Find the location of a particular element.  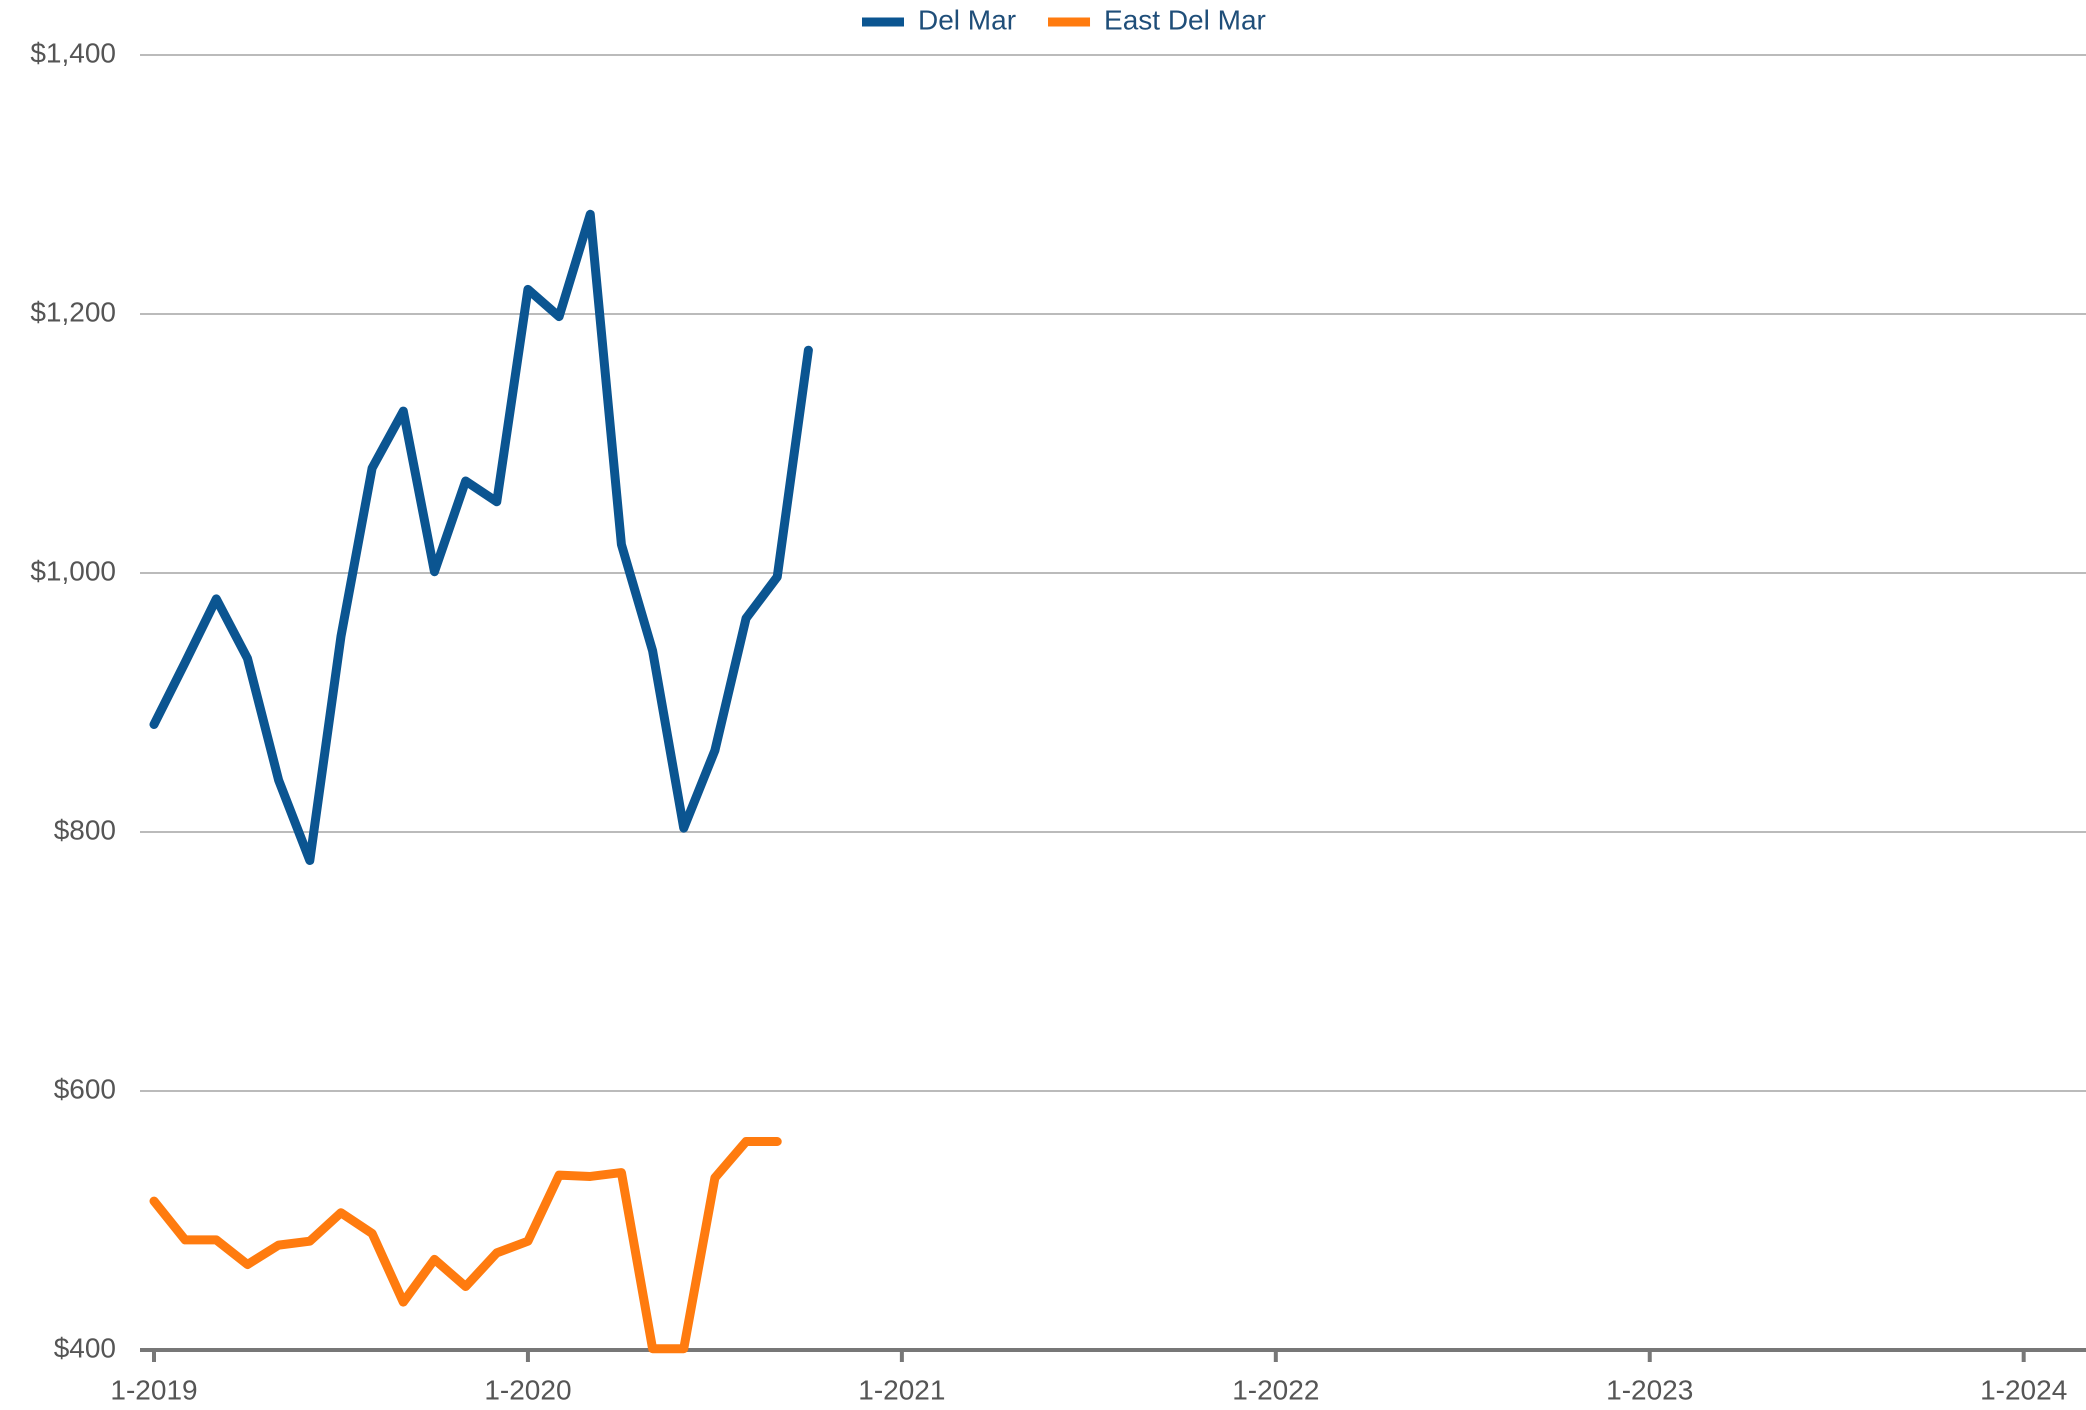

x-tick-label: 1-2023 is located at coordinates (1649, 1389).